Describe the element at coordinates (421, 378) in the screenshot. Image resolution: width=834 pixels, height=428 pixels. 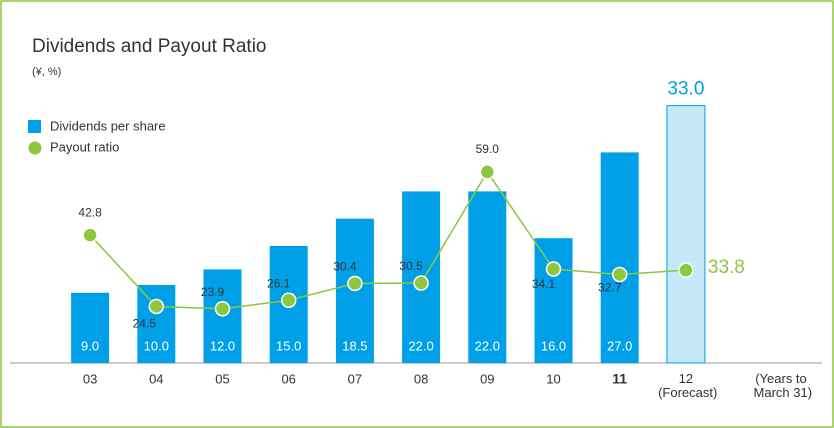
I see `x-tick-label: 08` at that location.